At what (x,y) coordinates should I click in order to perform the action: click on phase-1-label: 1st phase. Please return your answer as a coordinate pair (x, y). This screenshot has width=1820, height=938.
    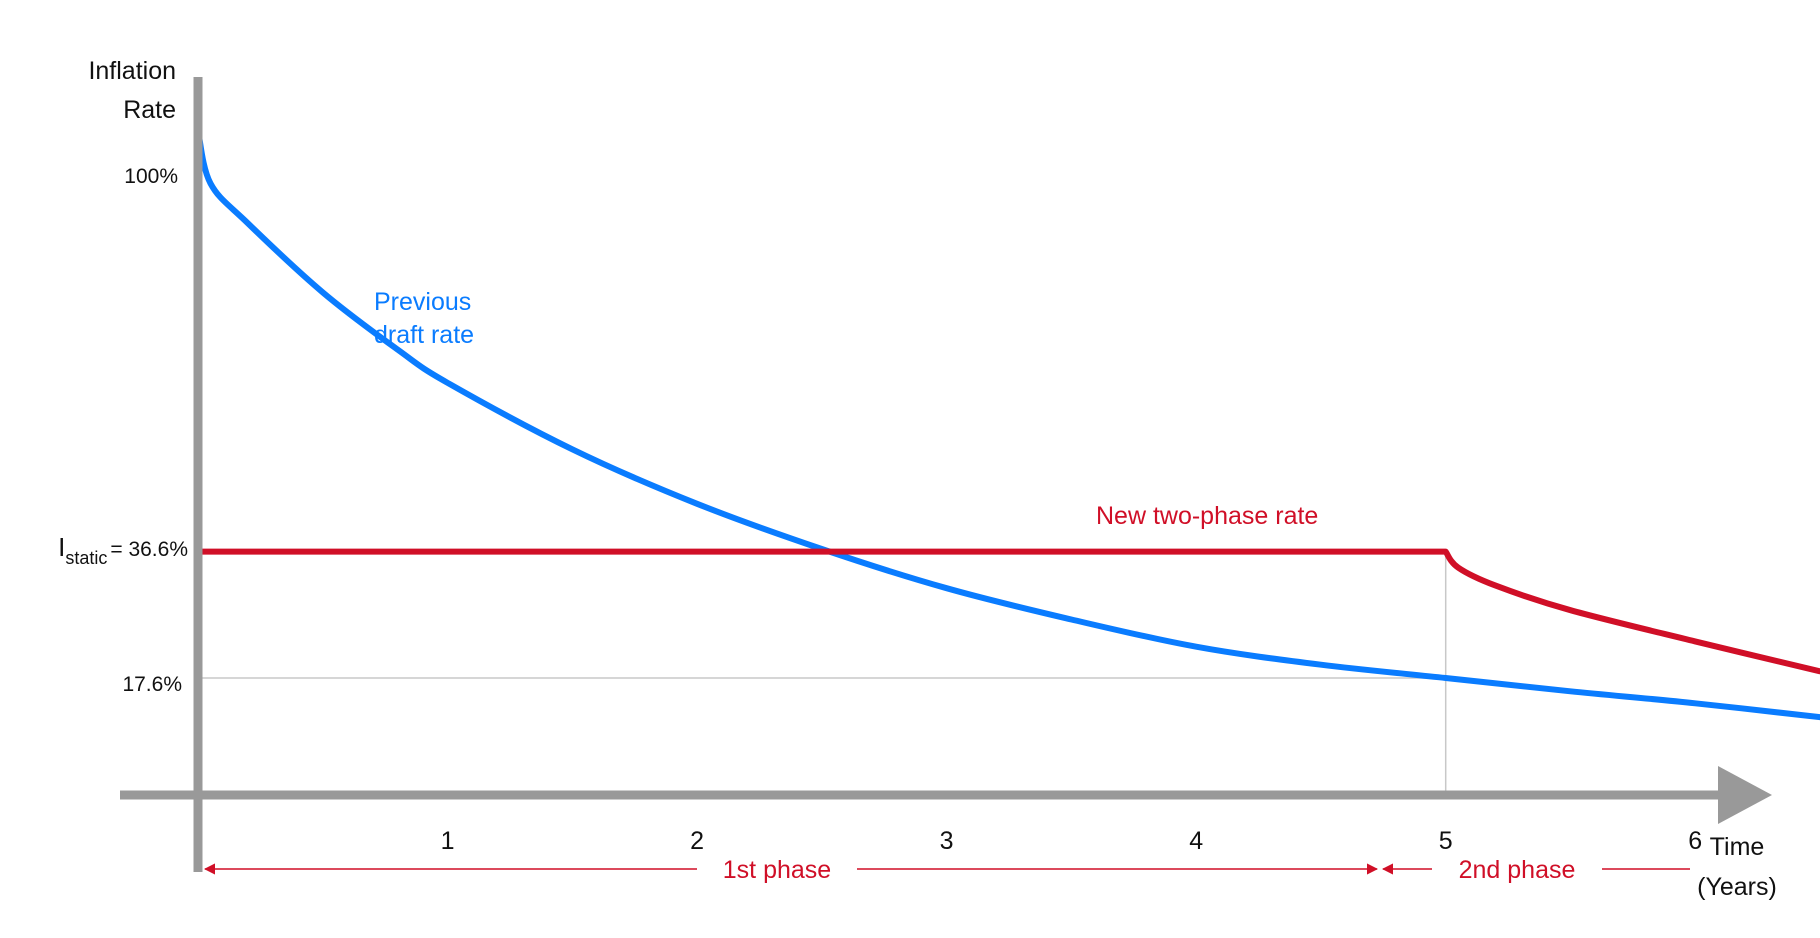
    Looking at the image, I should click on (777, 870).